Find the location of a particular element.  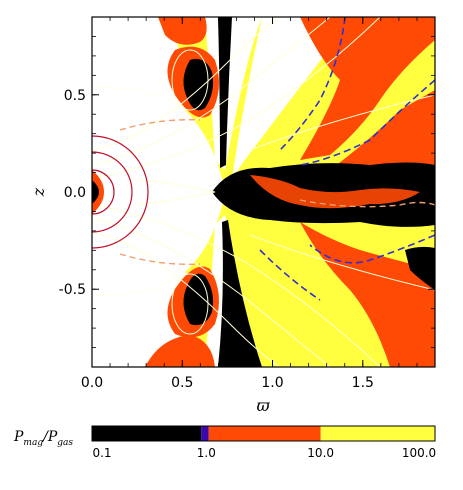

region-black-top-blob is located at coordinates (198, 84).